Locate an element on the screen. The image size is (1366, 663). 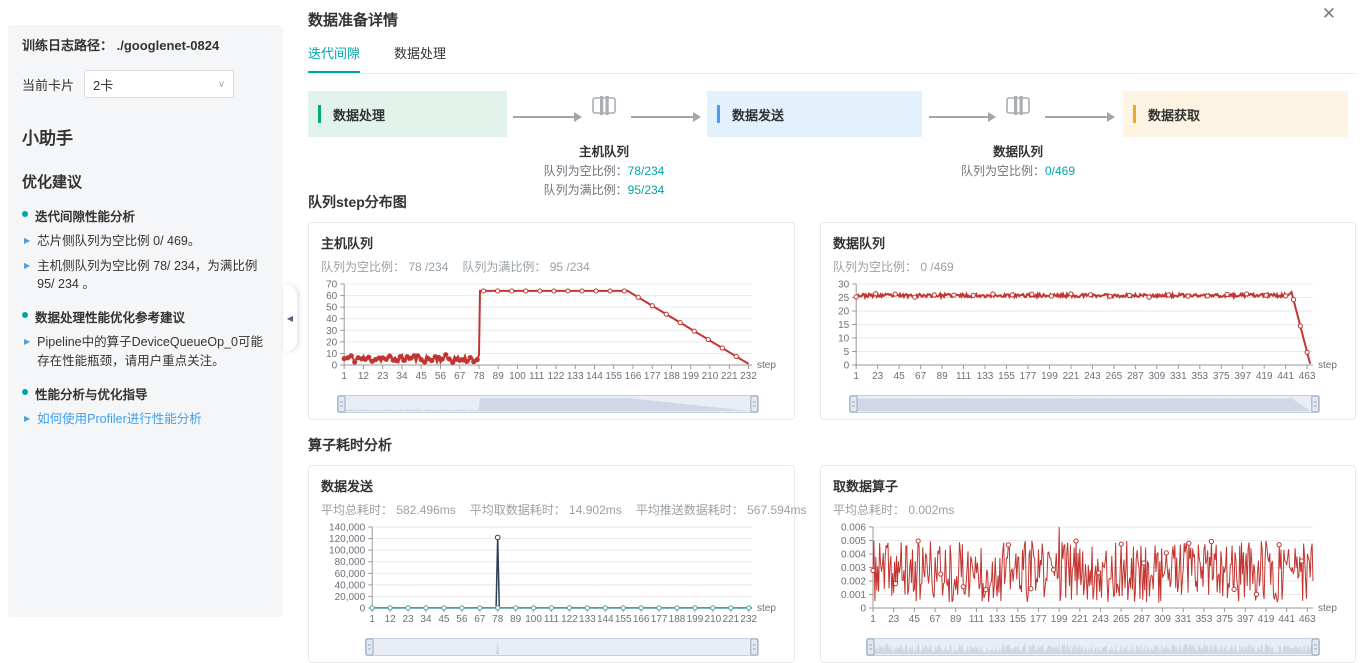
chart-stat: 平均推送数据耗时： 567.594ms is located at coordinates (721, 510).